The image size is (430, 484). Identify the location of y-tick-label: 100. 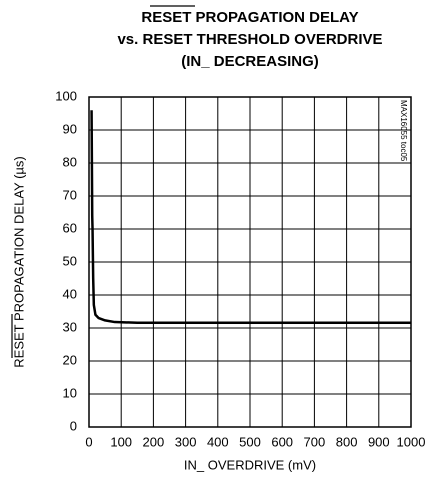
(66, 95).